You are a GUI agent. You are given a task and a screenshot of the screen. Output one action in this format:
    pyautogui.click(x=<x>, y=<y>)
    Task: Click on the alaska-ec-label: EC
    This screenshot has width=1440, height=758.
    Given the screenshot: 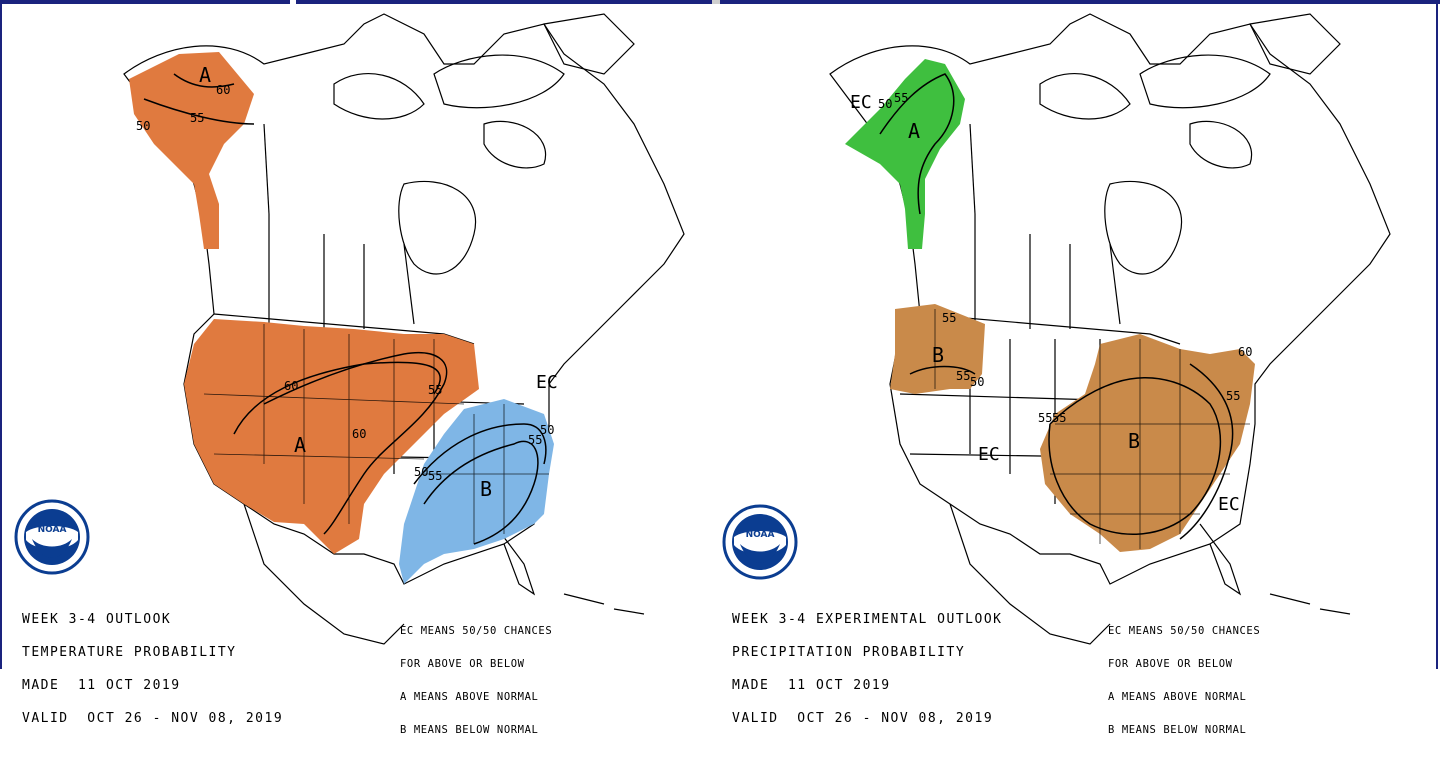 What is the action you would take?
    pyautogui.click(x=861, y=102)
    